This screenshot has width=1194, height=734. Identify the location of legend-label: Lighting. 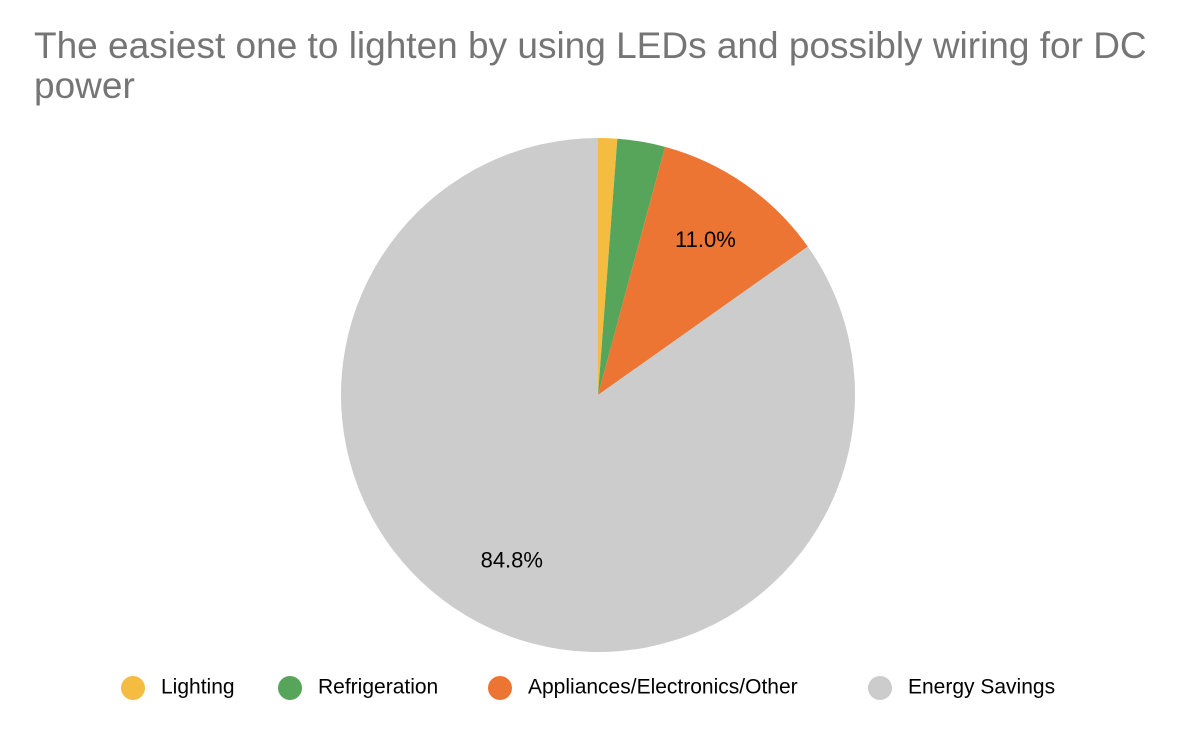
(198, 687).